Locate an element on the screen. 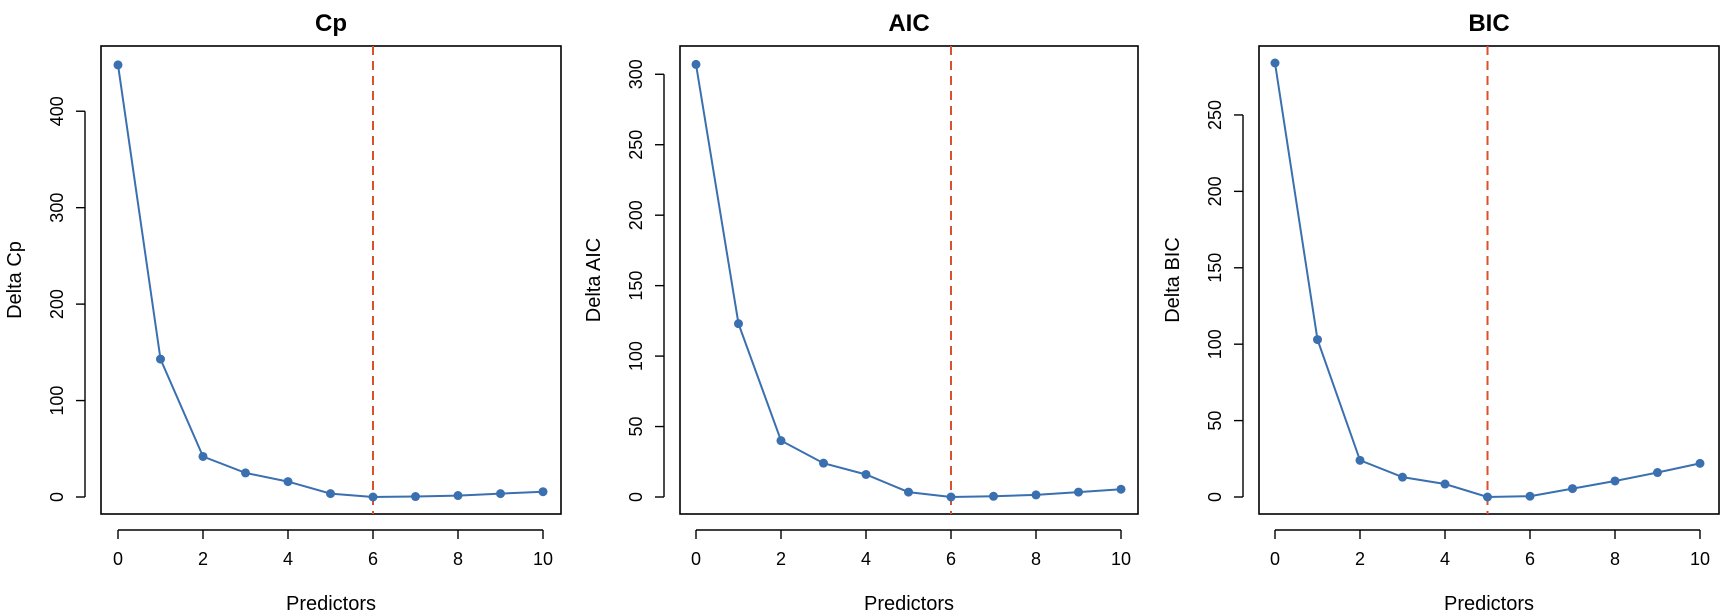 The width and height of the screenshot is (1728, 614). y-axis-title: Delta AIC is located at coordinates (594, 280).